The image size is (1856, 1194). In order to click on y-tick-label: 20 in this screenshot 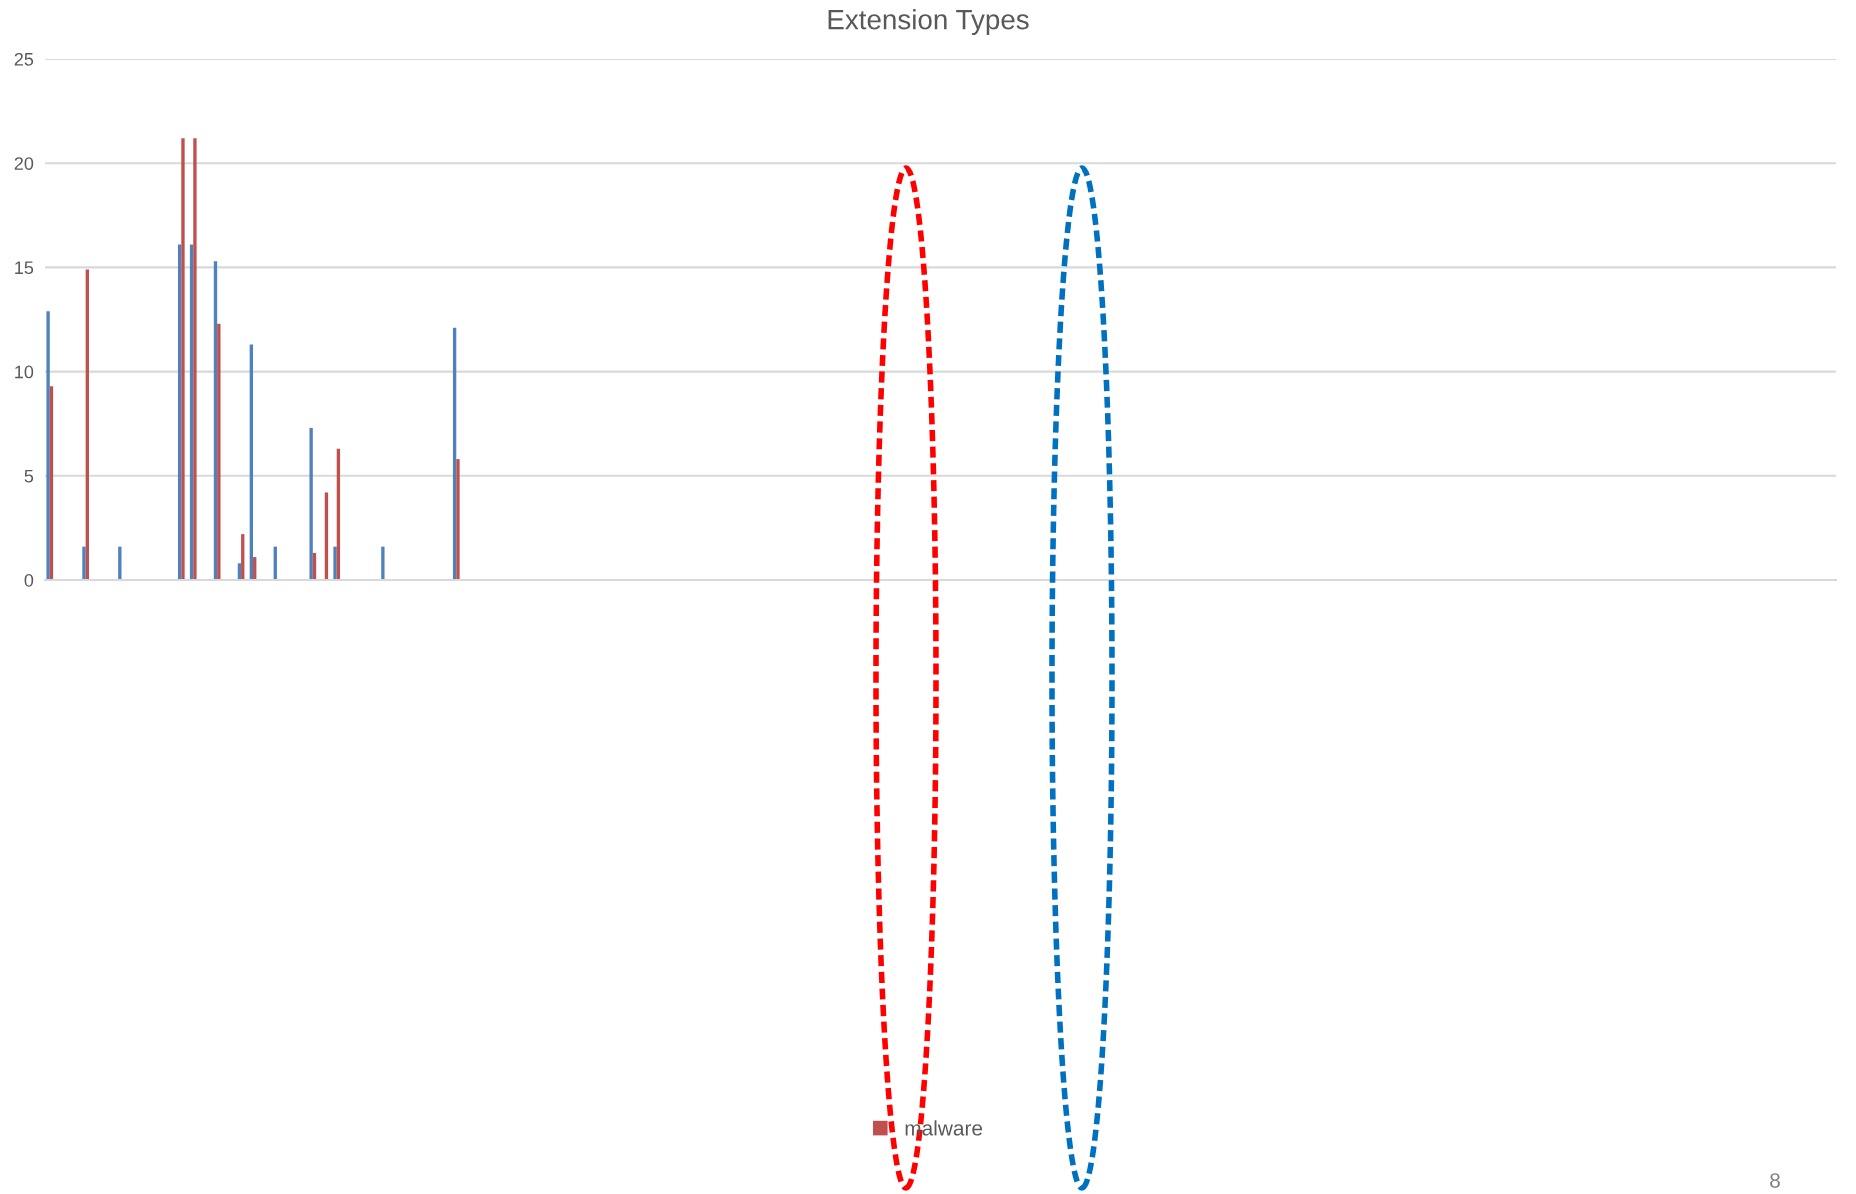, I will do `click(24, 163)`.